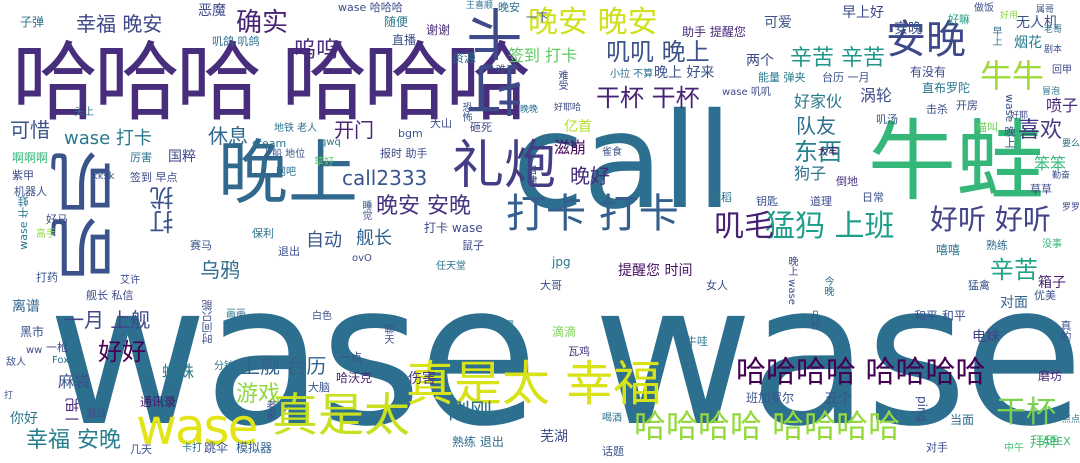 The image size is (1080, 463). I want to click on word: 晚好, so click(590, 176).